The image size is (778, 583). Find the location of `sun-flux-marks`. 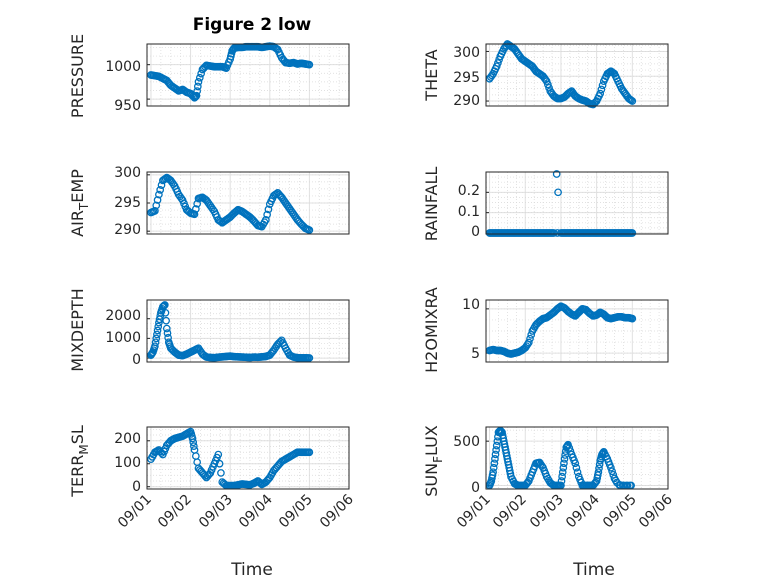

sun-flux-marks is located at coordinates (560, 458).